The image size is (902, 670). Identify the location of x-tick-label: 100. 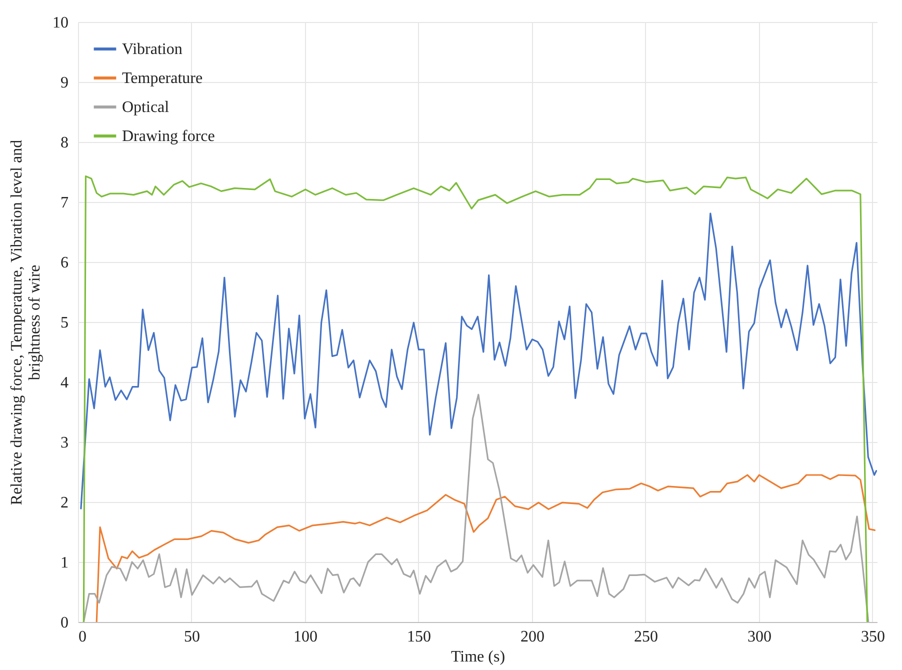
(305, 637).